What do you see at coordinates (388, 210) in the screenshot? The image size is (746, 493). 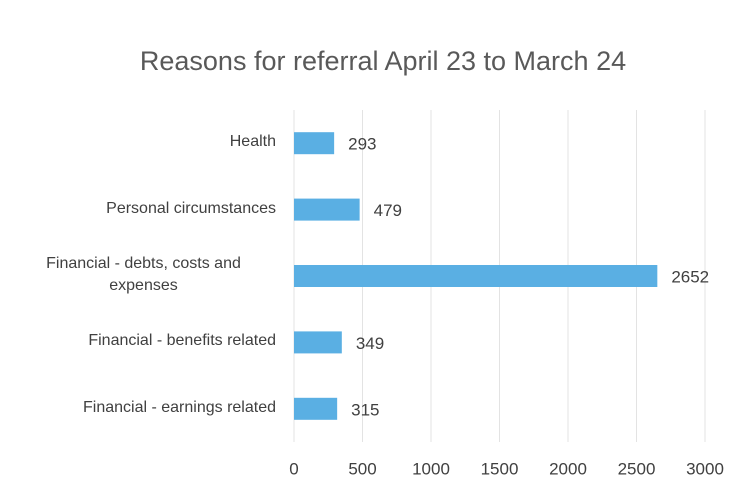 I see `value-label: 479` at bounding box center [388, 210].